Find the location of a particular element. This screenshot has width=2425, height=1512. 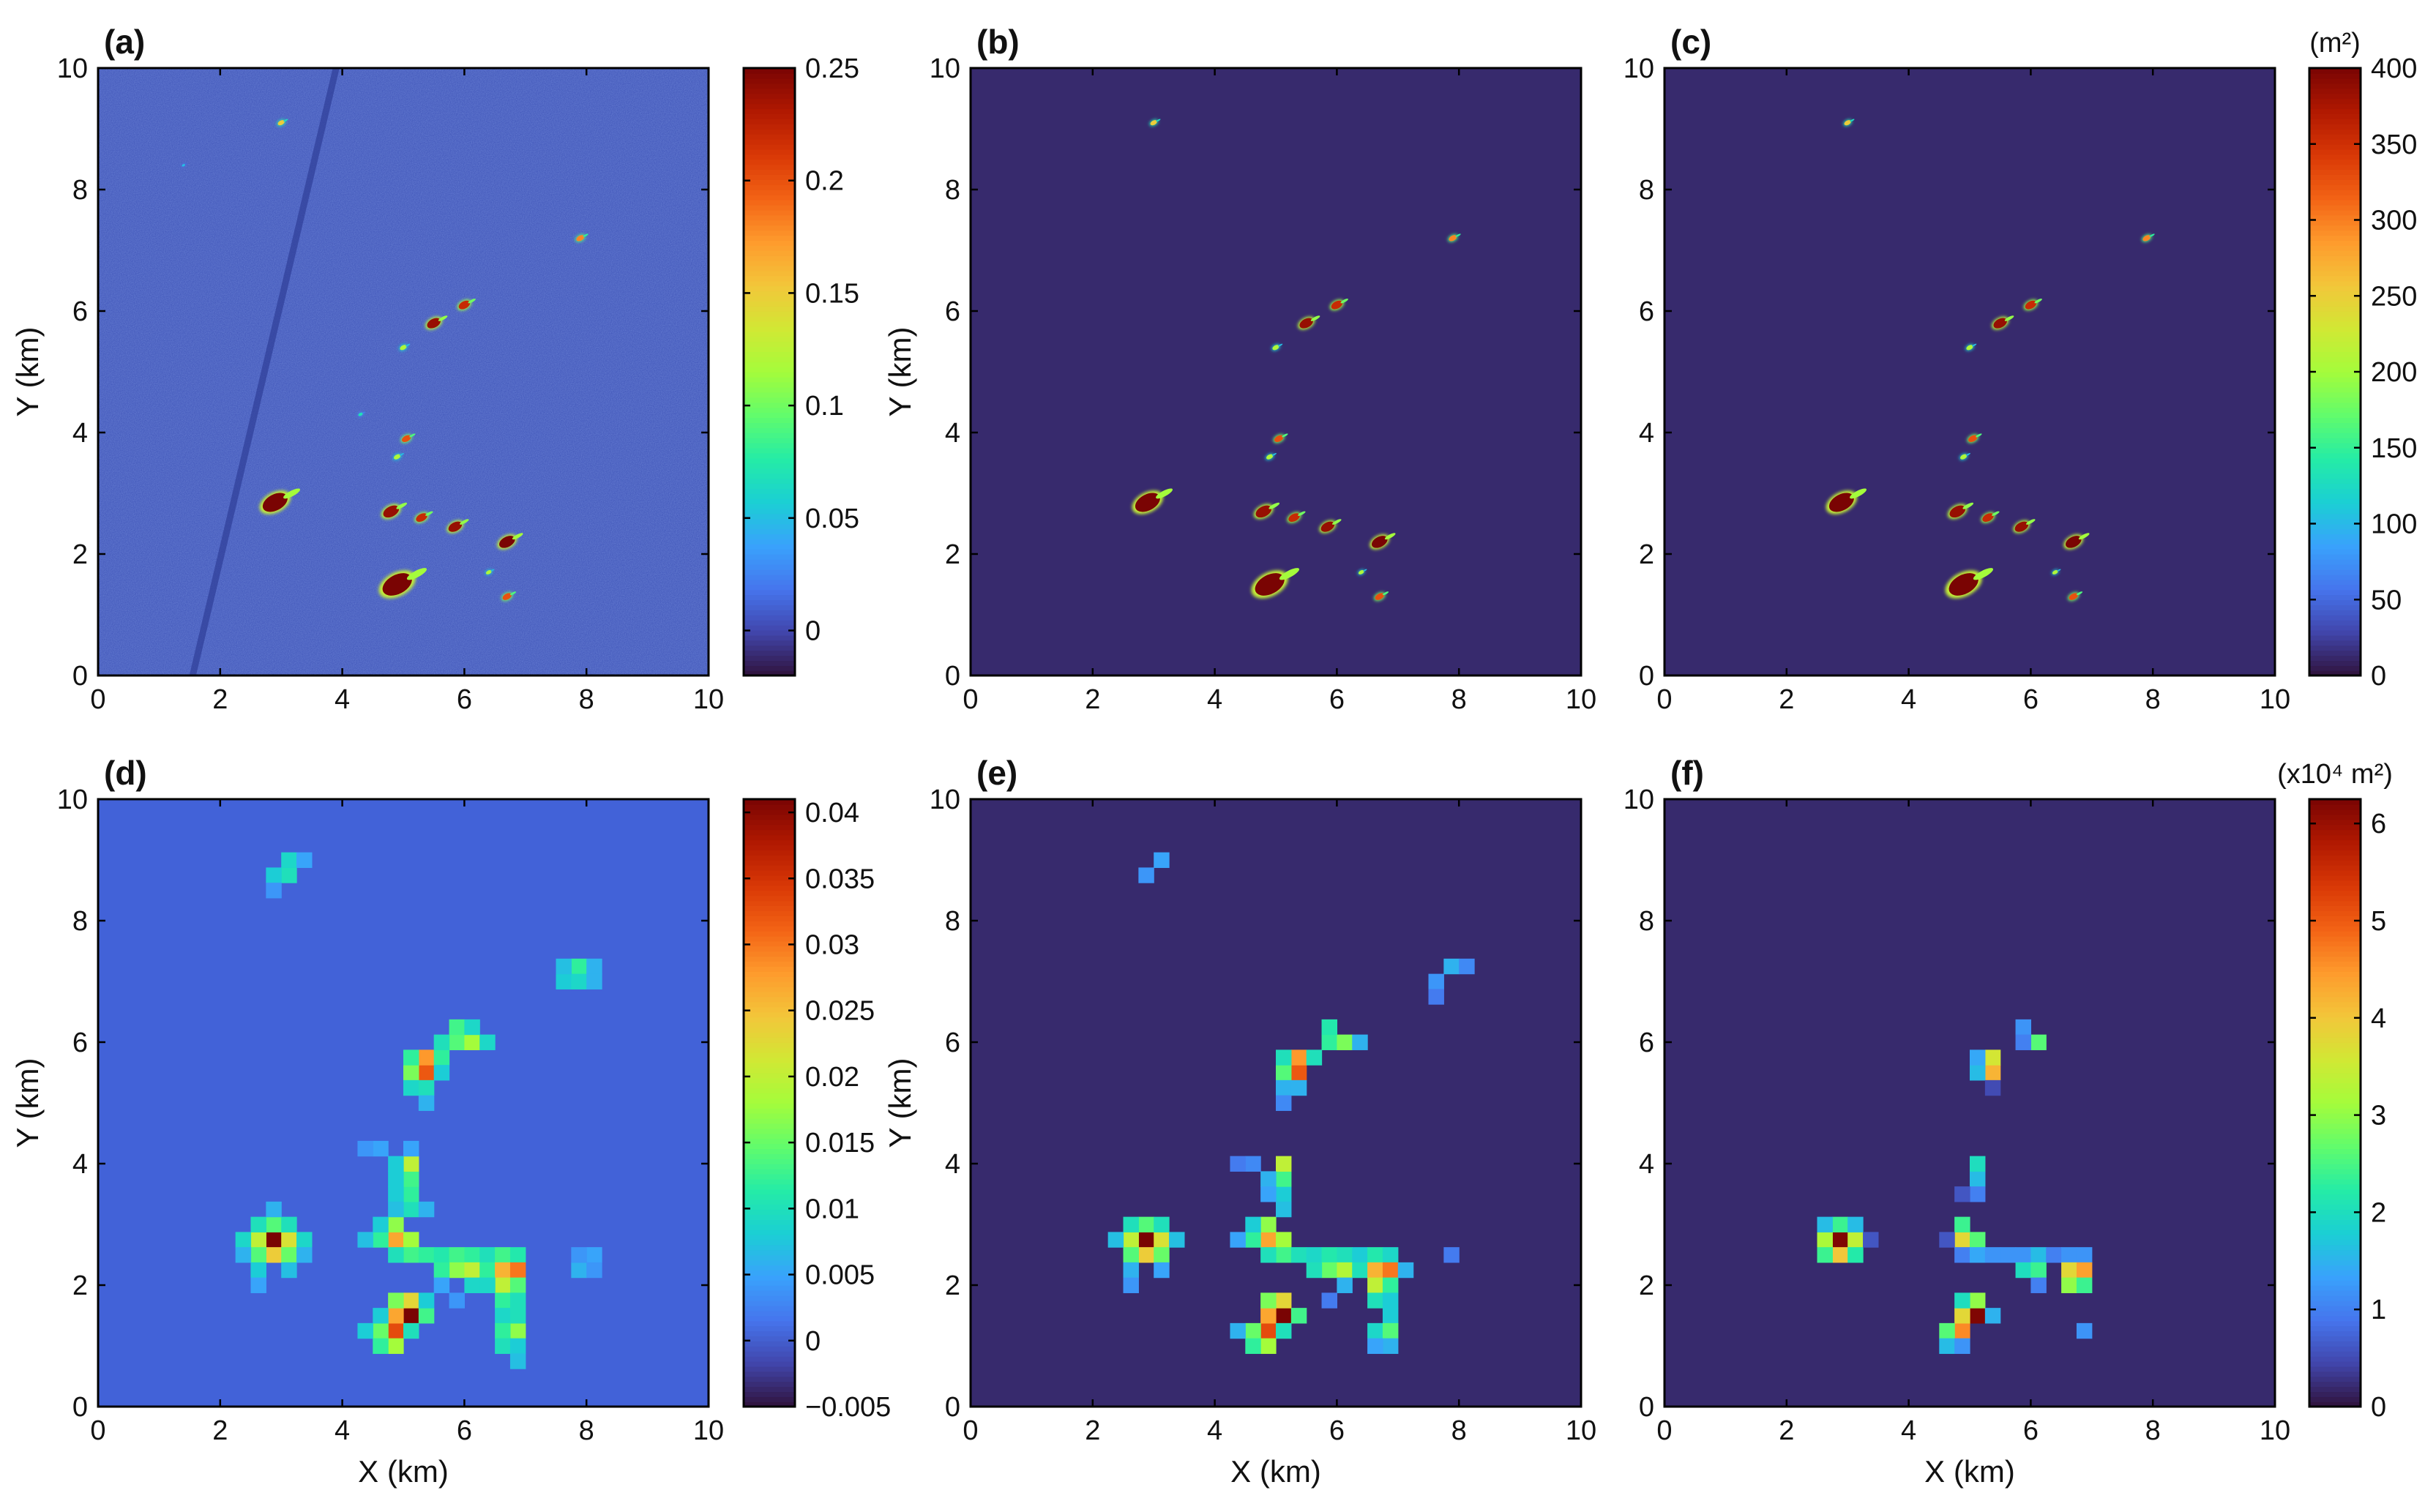

panel-label: (f) is located at coordinates (1687, 773).